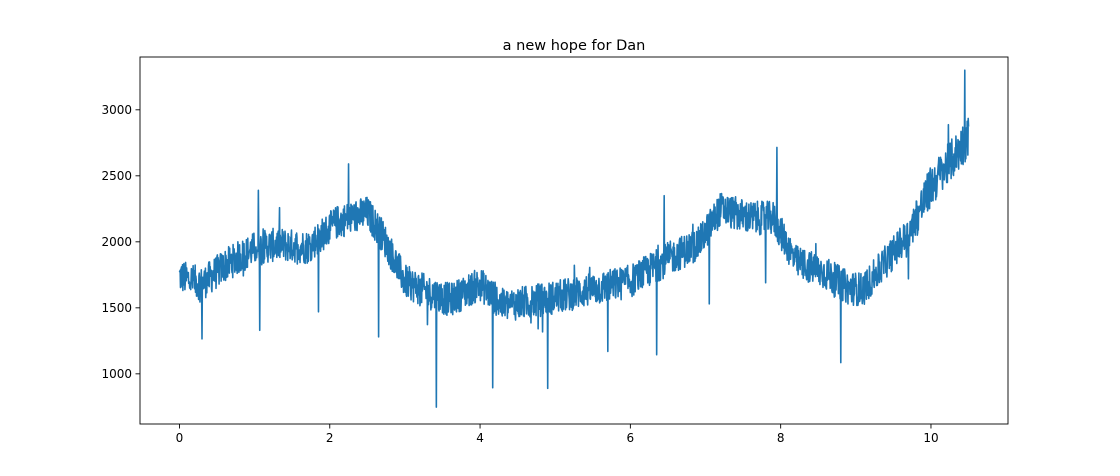  I want to click on x-tick-label: 10, so click(930, 438).